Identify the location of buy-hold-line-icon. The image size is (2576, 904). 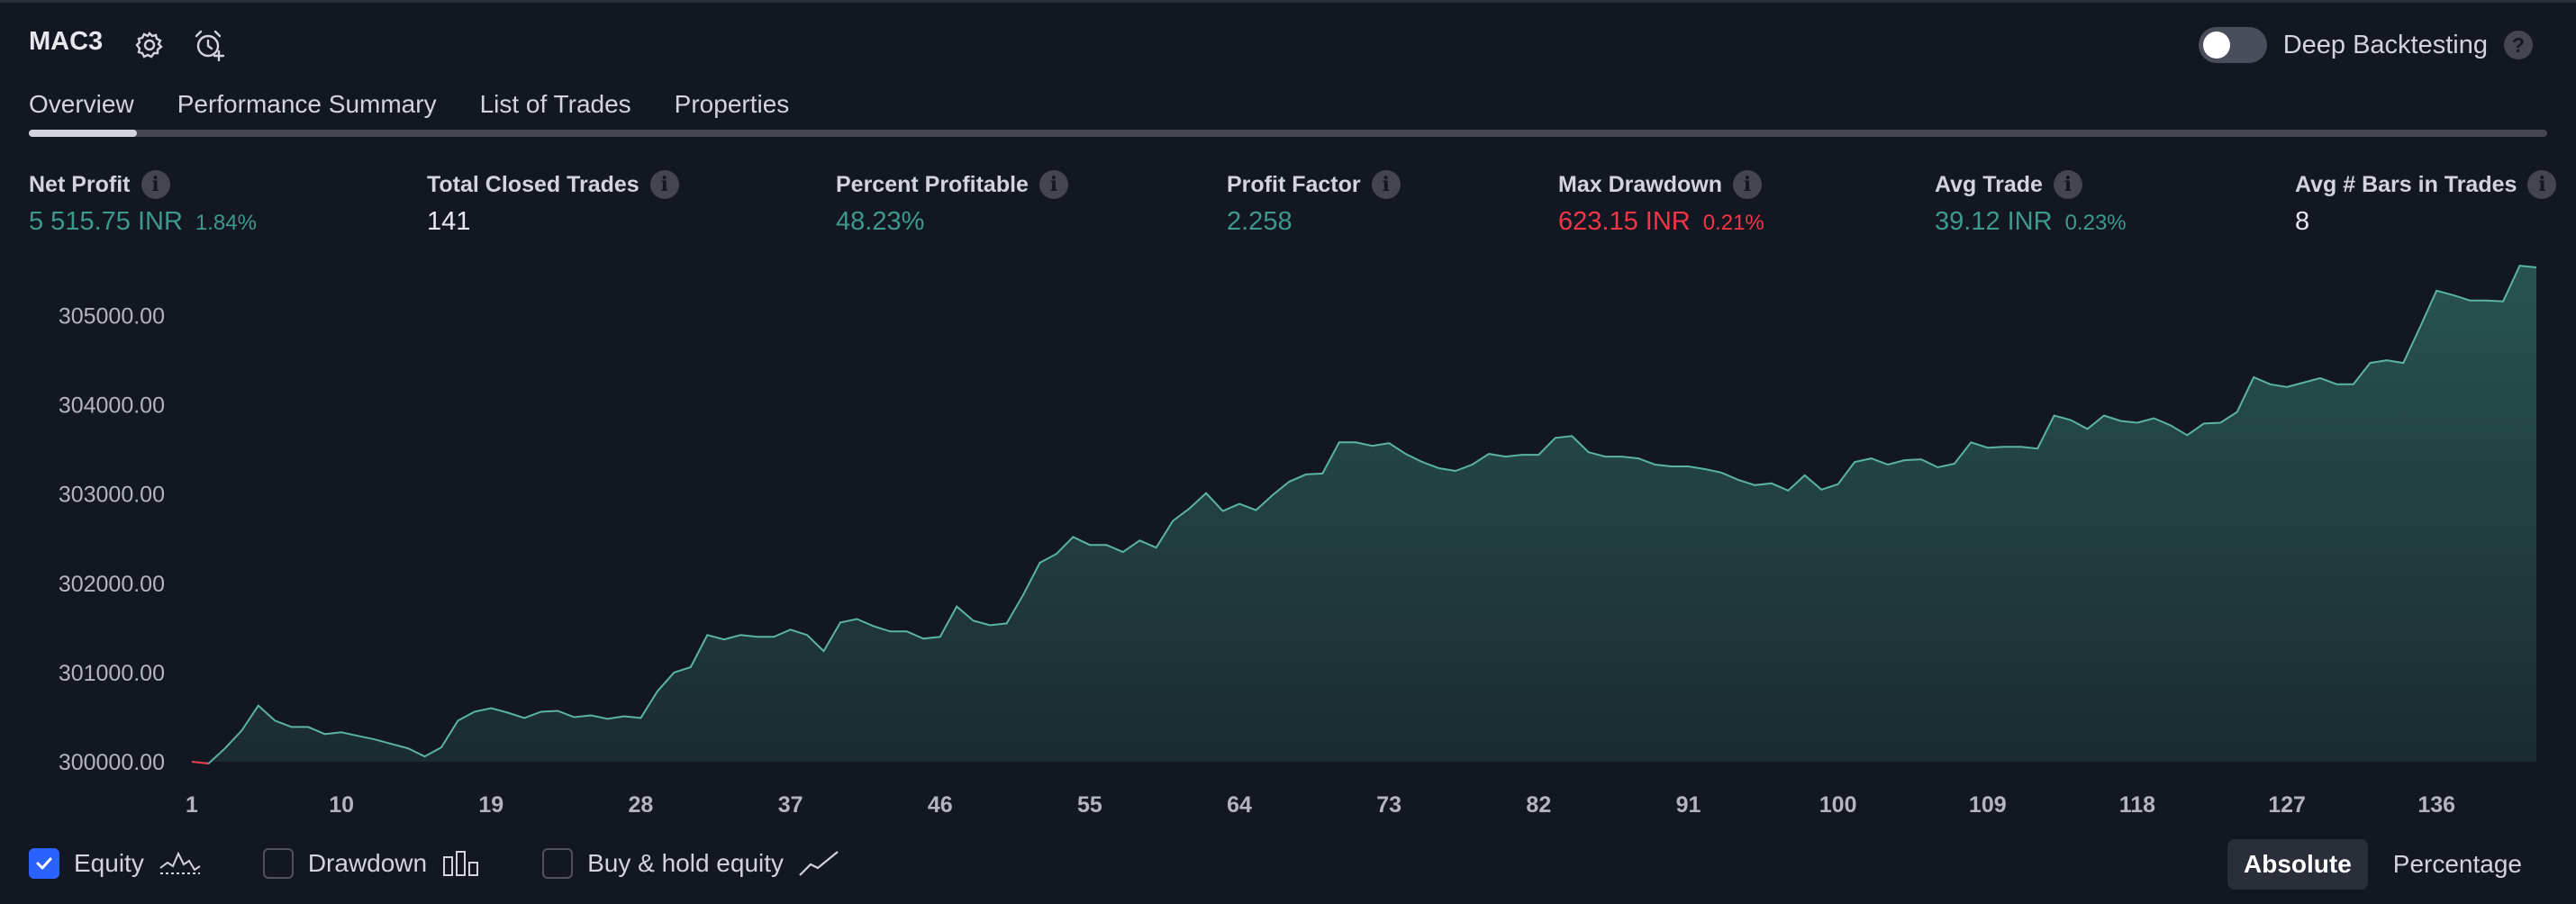
(819, 863).